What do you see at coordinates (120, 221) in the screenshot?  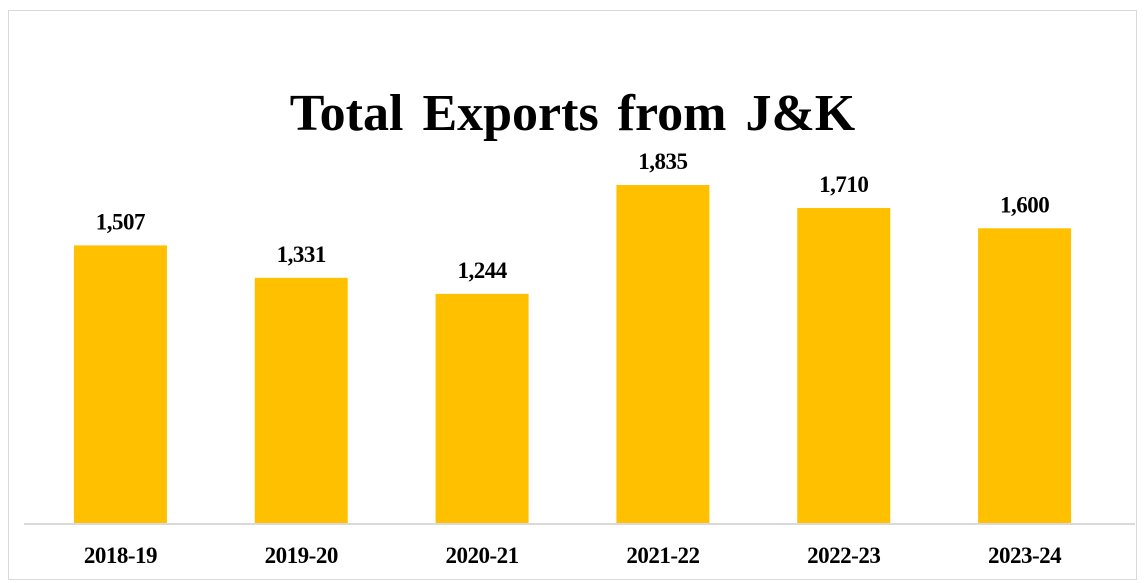 I see `data-label-2018-19: 1,507` at bounding box center [120, 221].